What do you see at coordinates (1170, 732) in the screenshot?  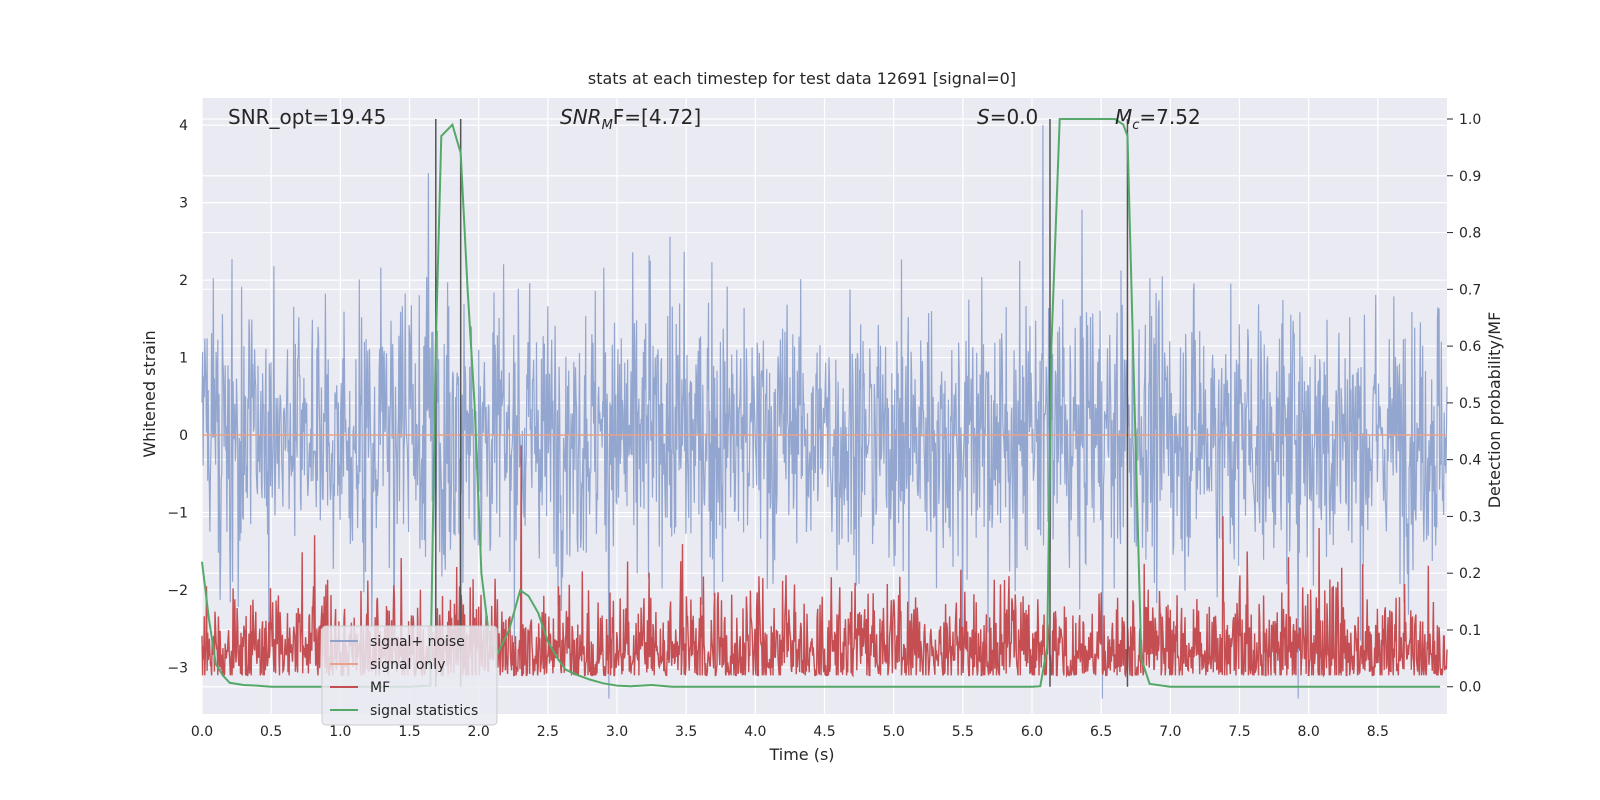 I see `x-tick-label: 7.0` at bounding box center [1170, 732].